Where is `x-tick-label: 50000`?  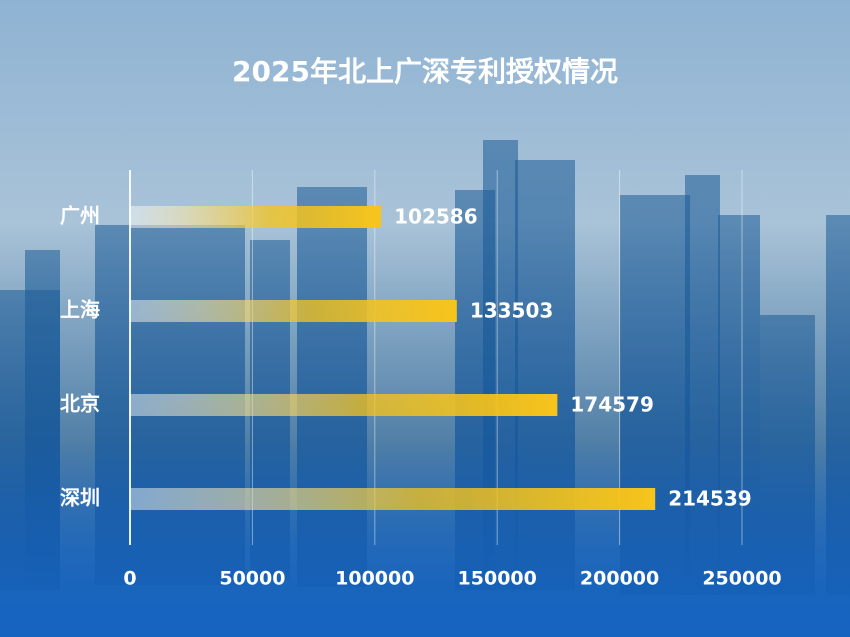 x-tick-label: 50000 is located at coordinates (252, 579).